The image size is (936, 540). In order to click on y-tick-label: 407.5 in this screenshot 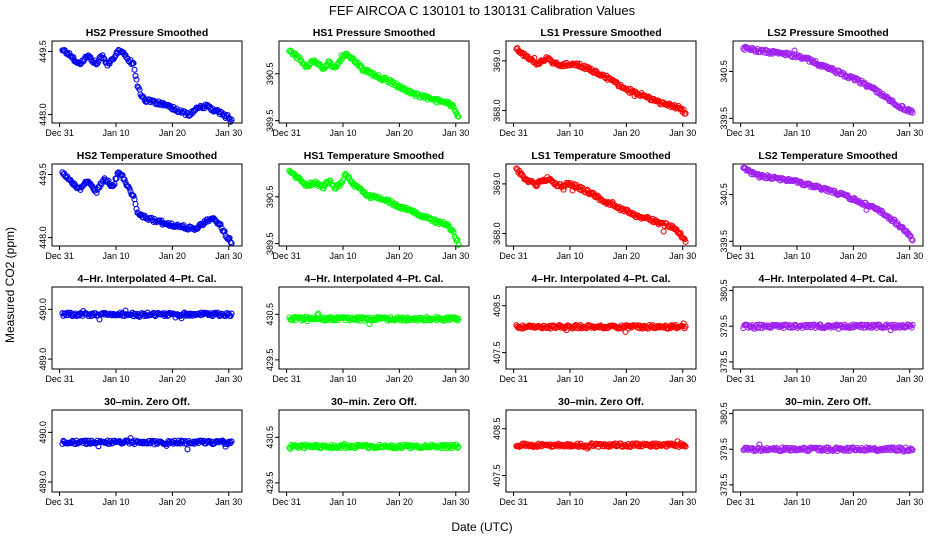, I will do `click(497, 475)`.